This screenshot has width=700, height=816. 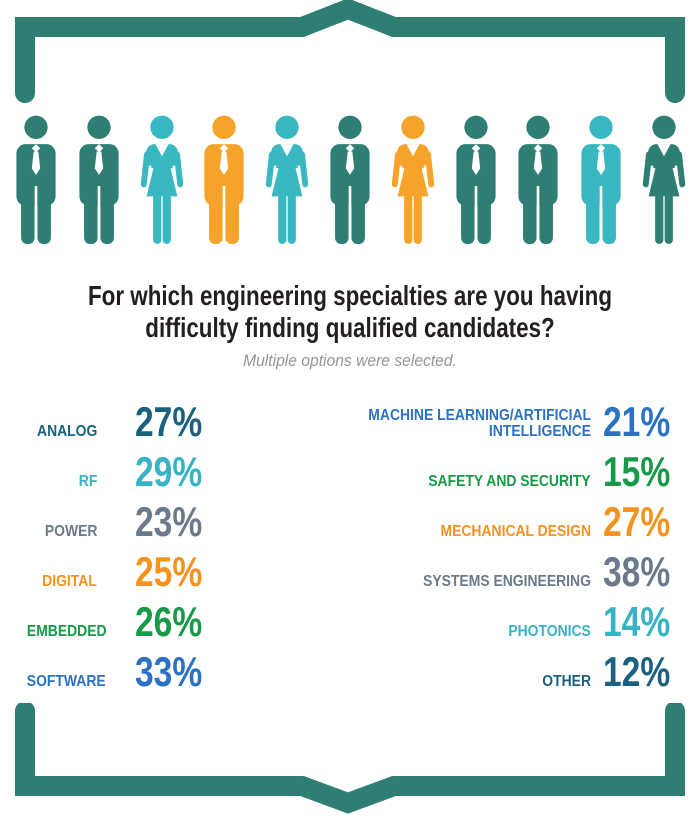 I want to click on stat-row: OTHER 12%, so click(x=487, y=674).